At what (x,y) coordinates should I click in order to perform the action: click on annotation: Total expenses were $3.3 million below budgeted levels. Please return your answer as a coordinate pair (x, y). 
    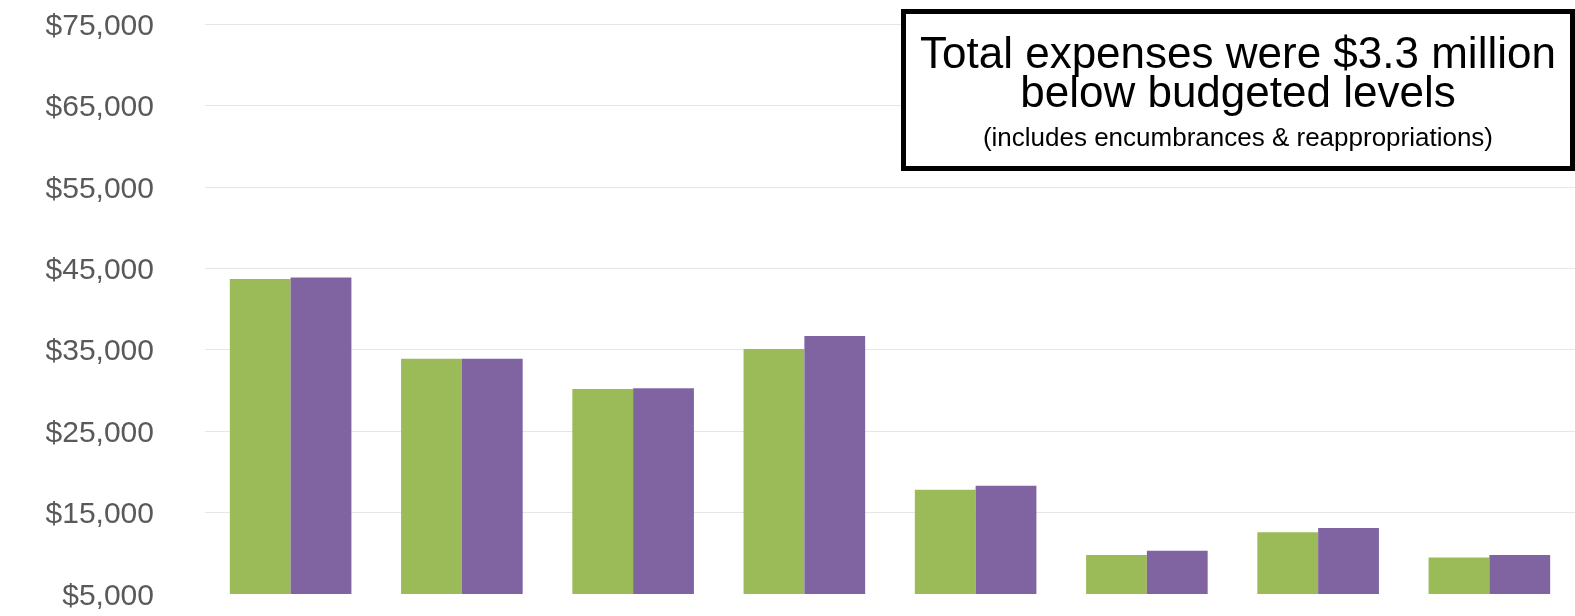
    Looking at the image, I should click on (1238, 72).